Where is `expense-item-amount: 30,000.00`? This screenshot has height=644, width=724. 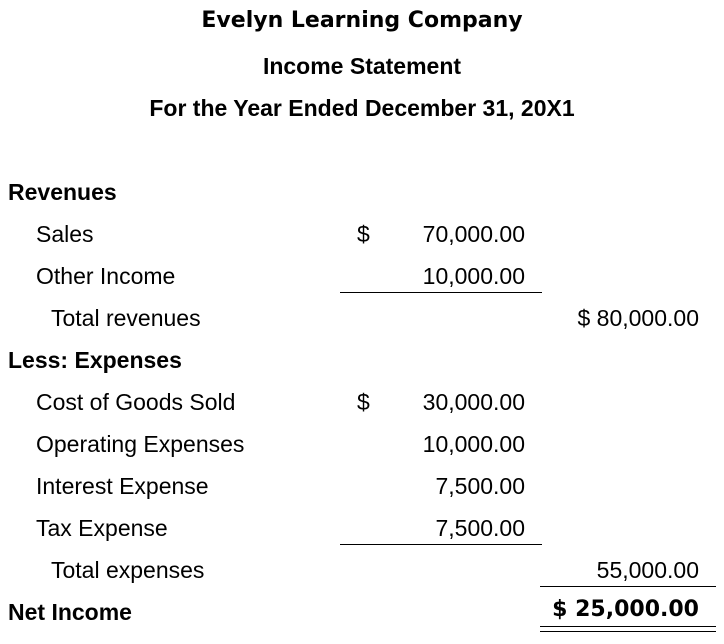 expense-item-amount: 30,000.00 is located at coordinates (473, 402).